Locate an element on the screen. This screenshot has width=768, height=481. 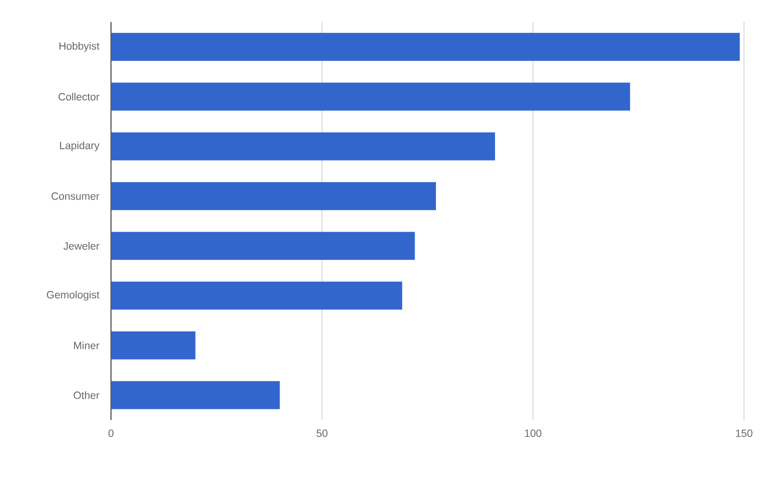
y-tick-label: Miner is located at coordinates (87, 346).